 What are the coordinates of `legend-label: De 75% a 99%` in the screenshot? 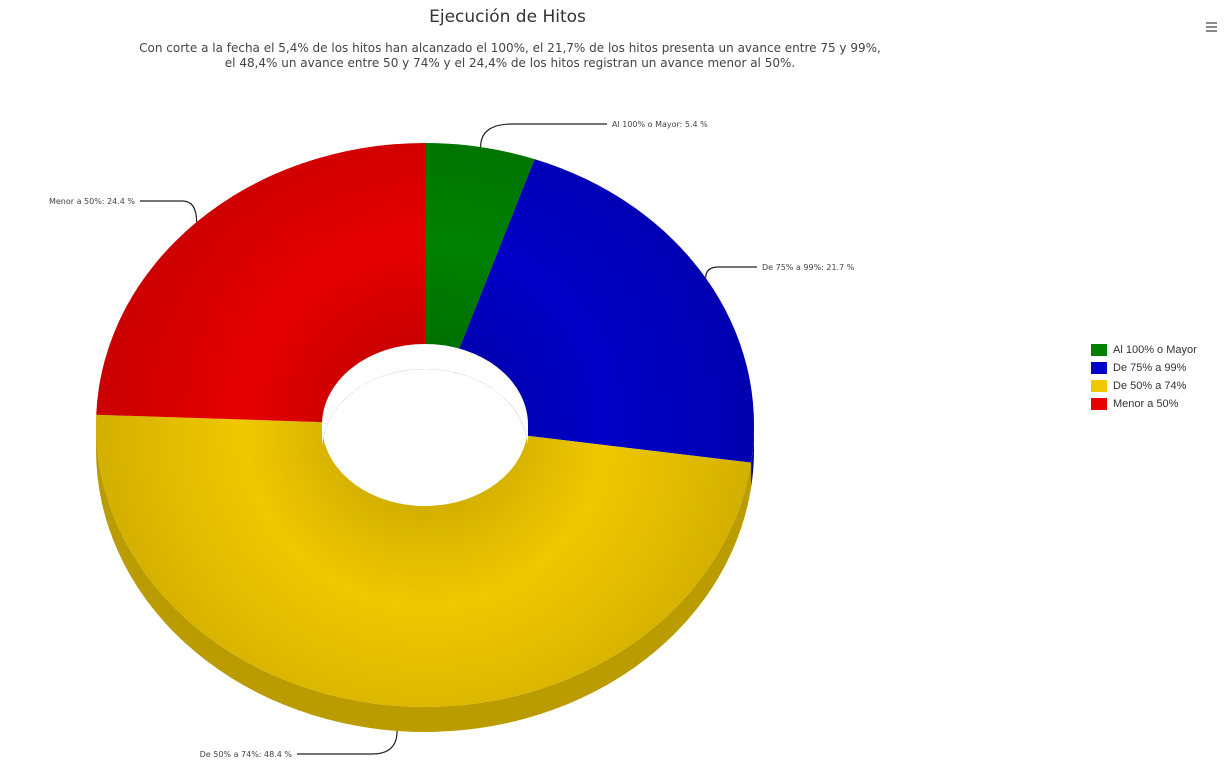 It's located at (1150, 368).